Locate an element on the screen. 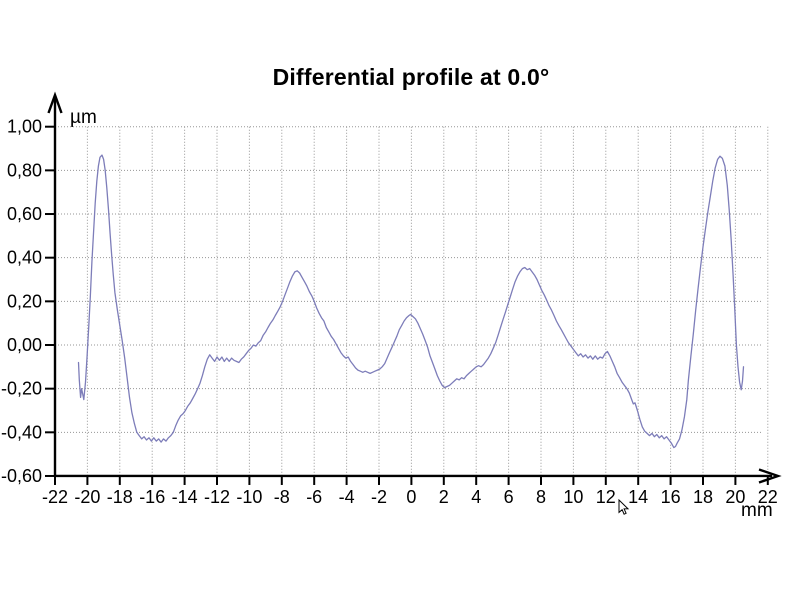 The width and height of the screenshot is (800, 600). x-tick-label: 20 is located at coordinates (735, 497).